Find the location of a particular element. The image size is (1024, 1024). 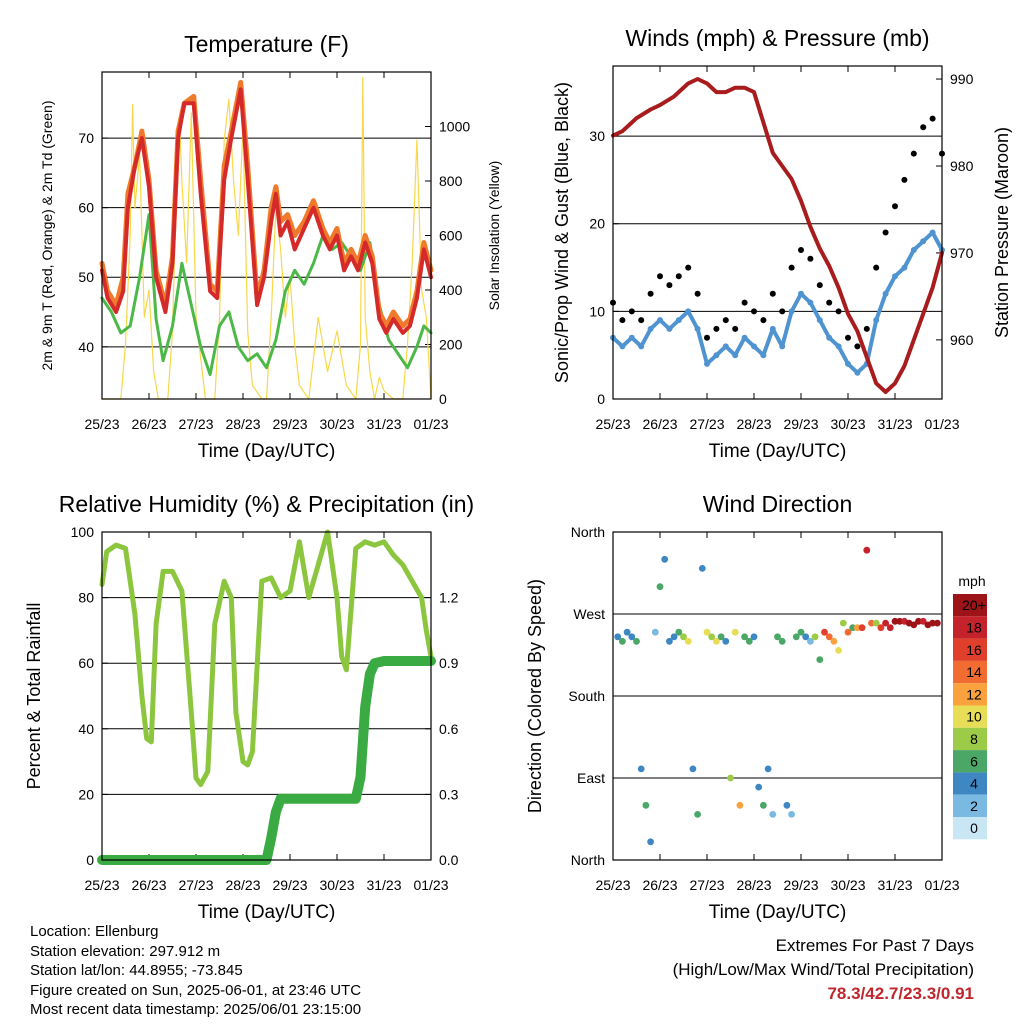

solar-insolation-line is located at coordinates (266, 238).